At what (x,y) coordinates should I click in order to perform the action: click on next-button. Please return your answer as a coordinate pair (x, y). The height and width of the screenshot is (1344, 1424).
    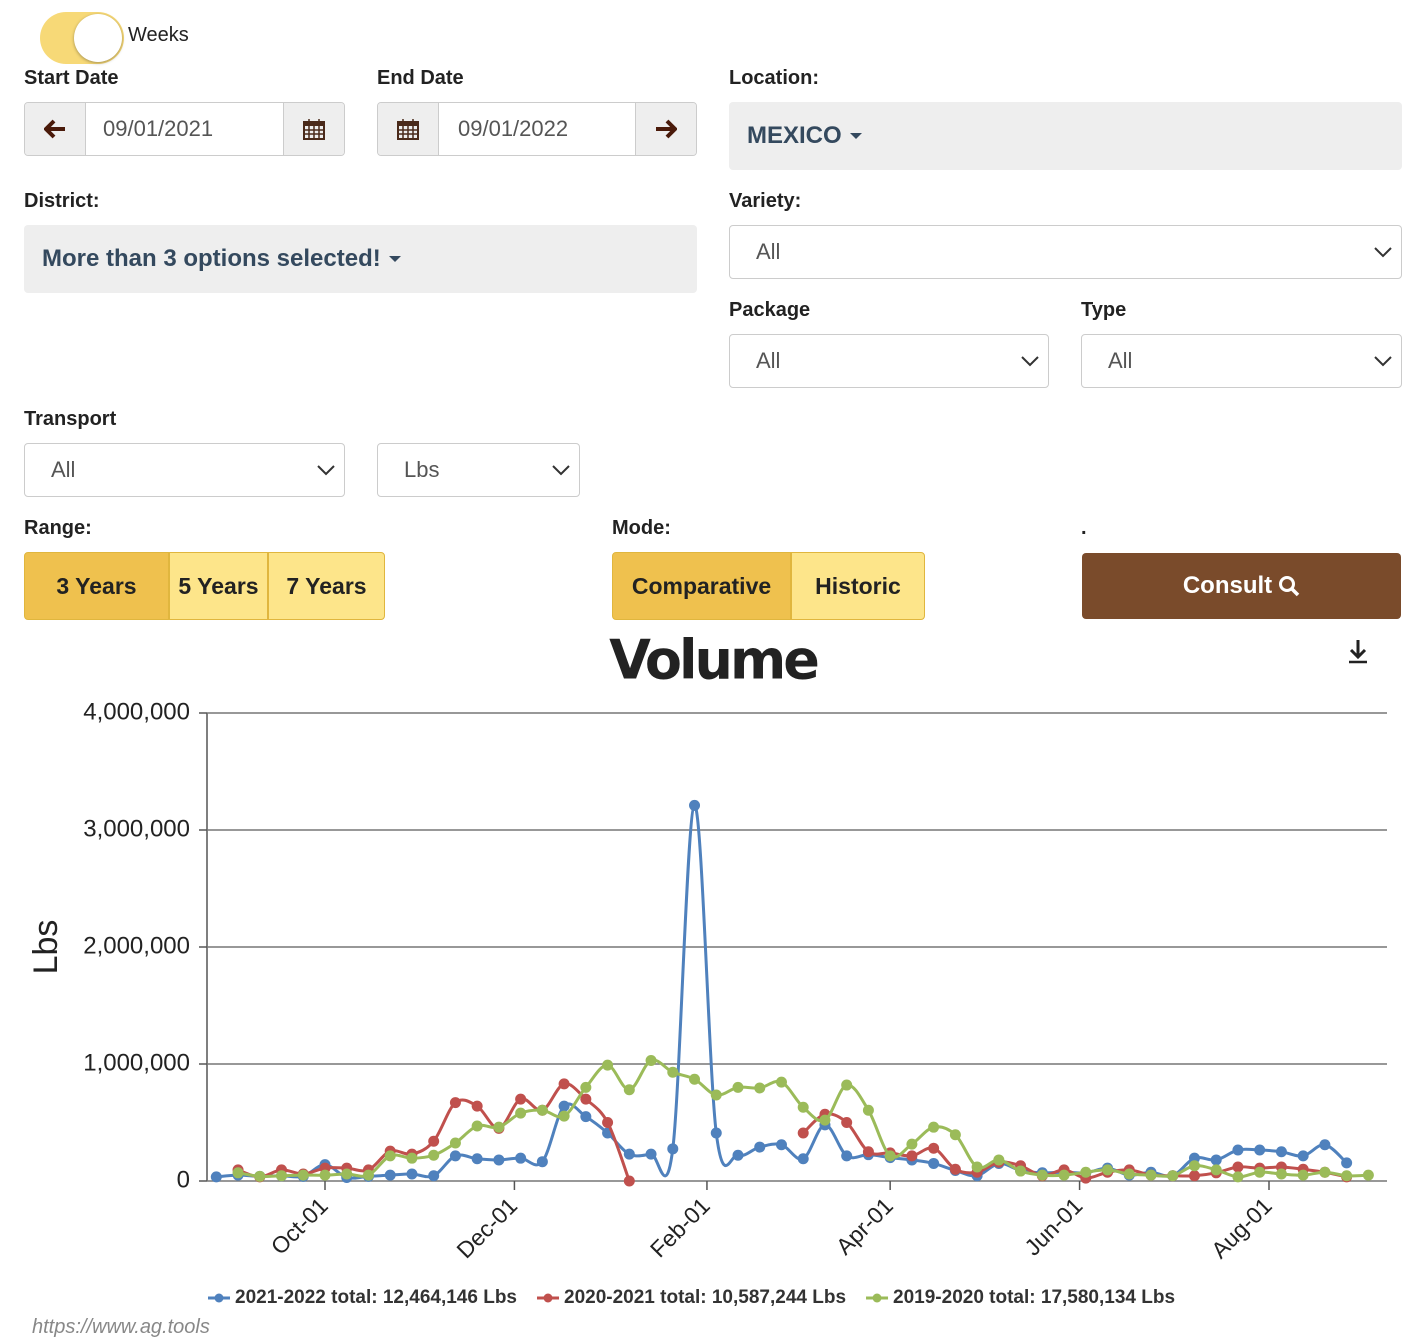
    Looking at the image, I should click on (665, 129).